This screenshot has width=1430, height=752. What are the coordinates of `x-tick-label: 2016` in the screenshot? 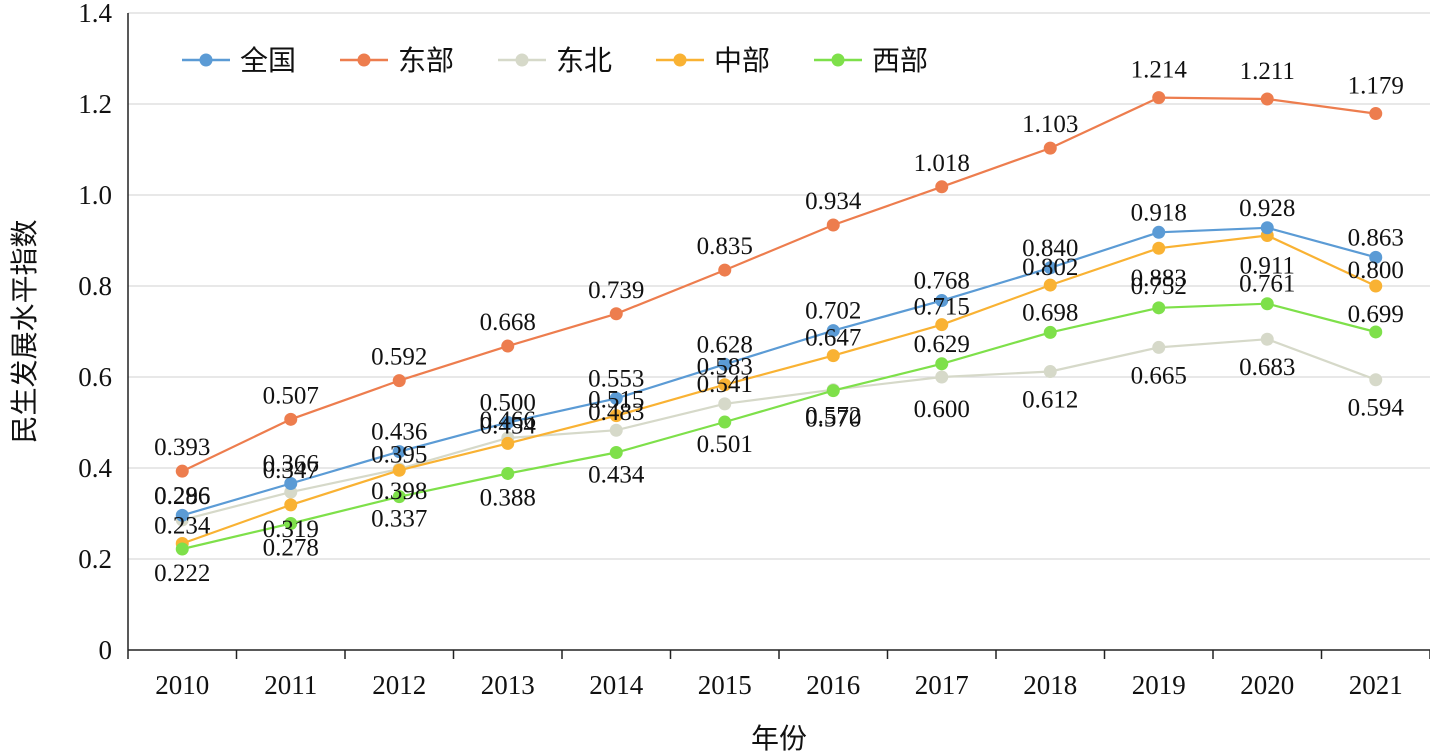 It's located at (833, 685).